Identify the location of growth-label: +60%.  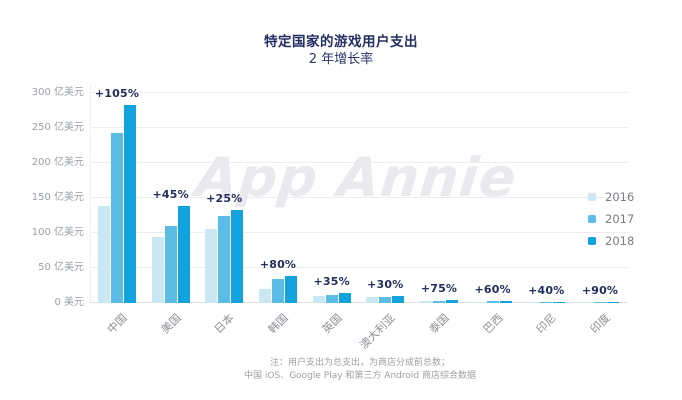
(492, 289).